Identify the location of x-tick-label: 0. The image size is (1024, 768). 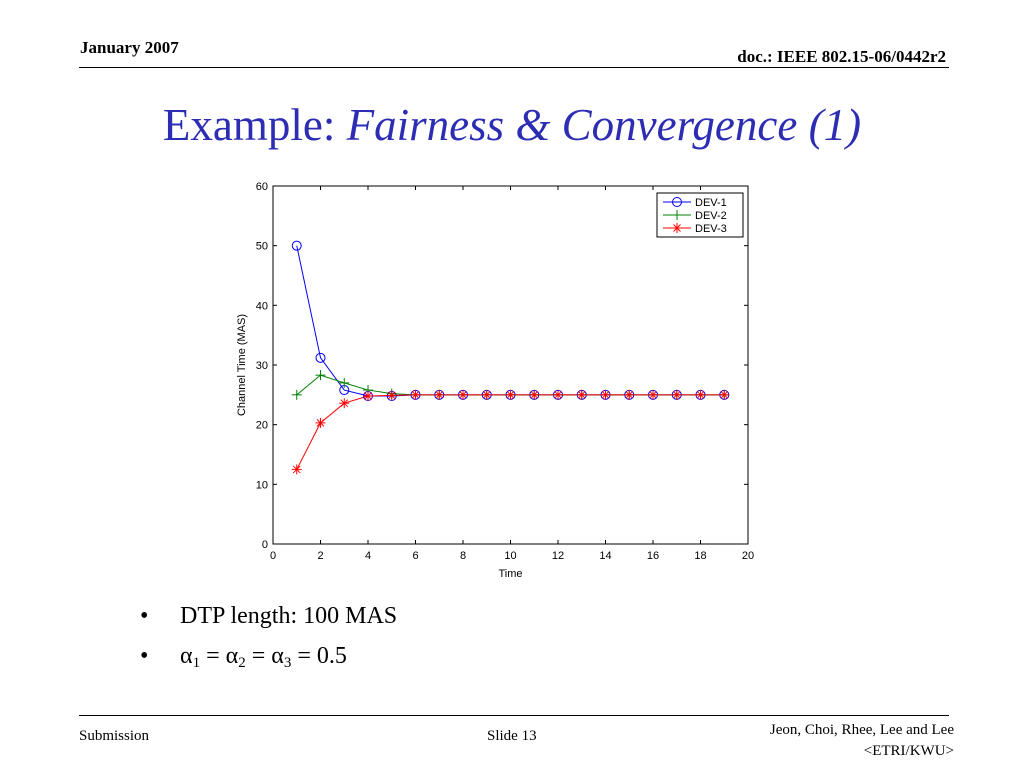
(273, 556).